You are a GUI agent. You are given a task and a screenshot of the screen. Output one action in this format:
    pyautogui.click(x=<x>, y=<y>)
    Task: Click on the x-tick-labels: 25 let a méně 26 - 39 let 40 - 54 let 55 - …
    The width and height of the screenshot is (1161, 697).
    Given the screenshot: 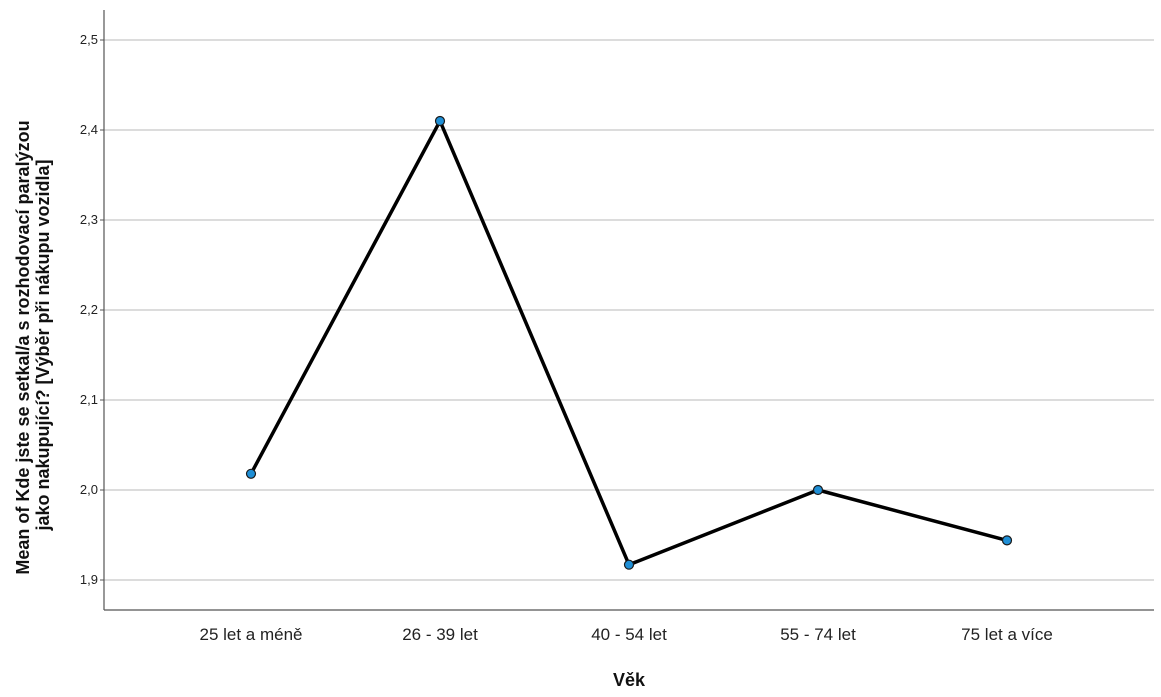 What is the action you would take?
    pyautogui.click(x=625, y=634)
    